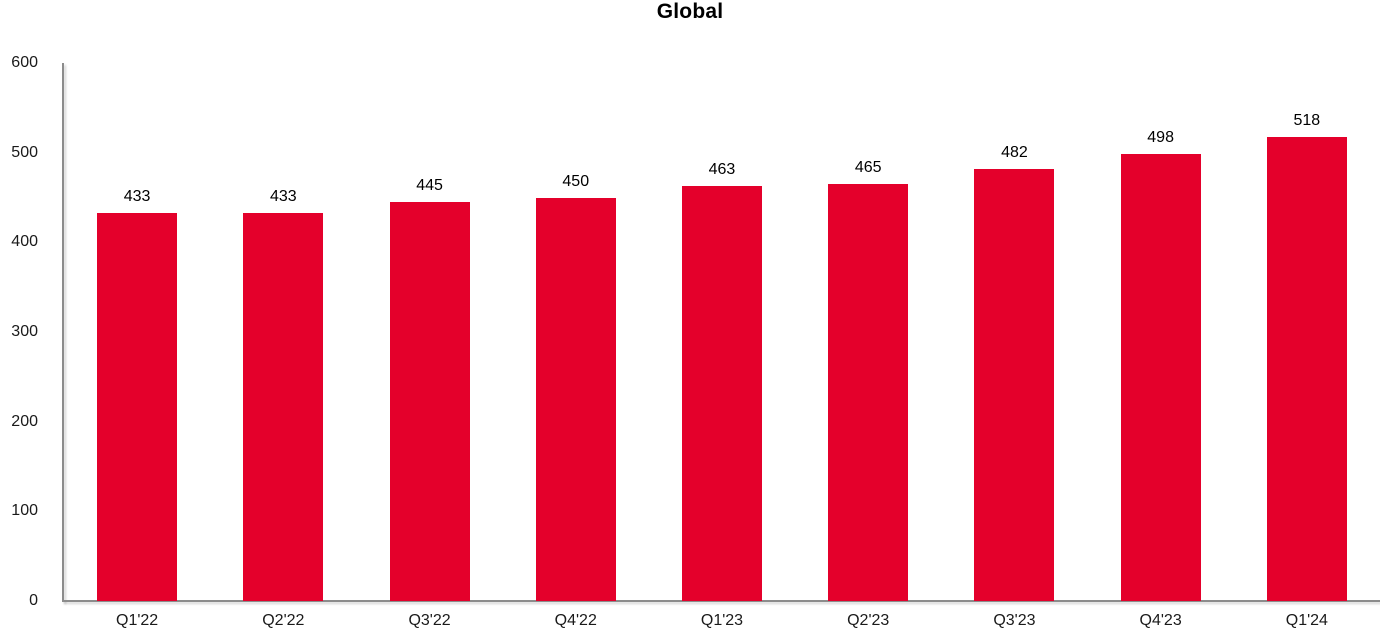 Image resolution: width=1380 pixels, height=640 pixels. What do you see at coordinates (137, 620) in the screenshot?
I see `x-axis-label: Q1'22` at bounding box center [137, 620].